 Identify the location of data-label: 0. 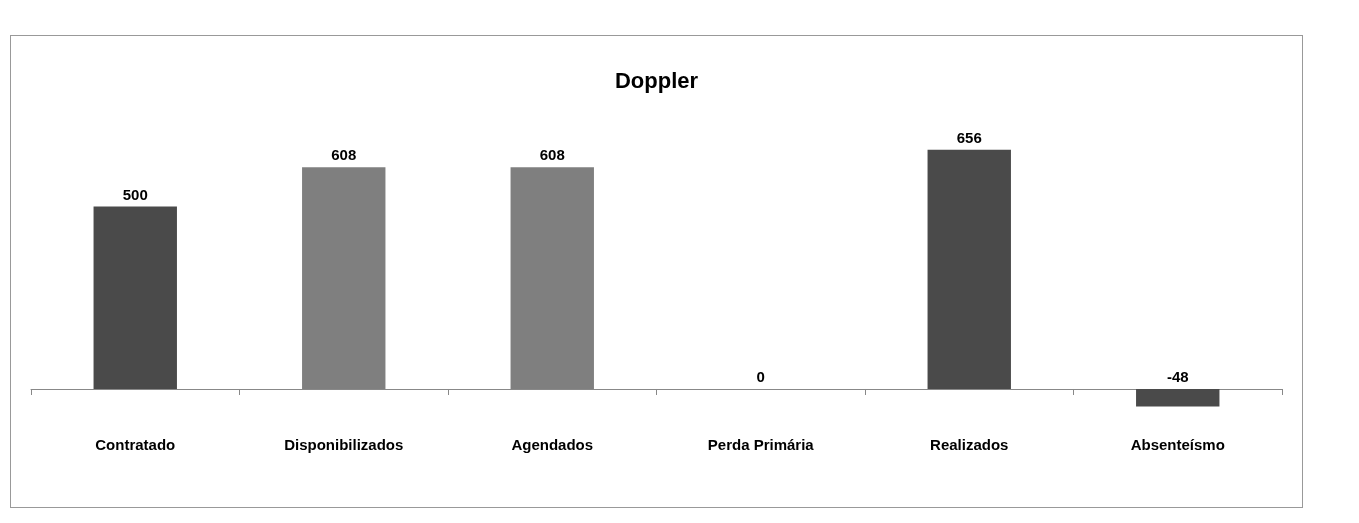
(760, 376).